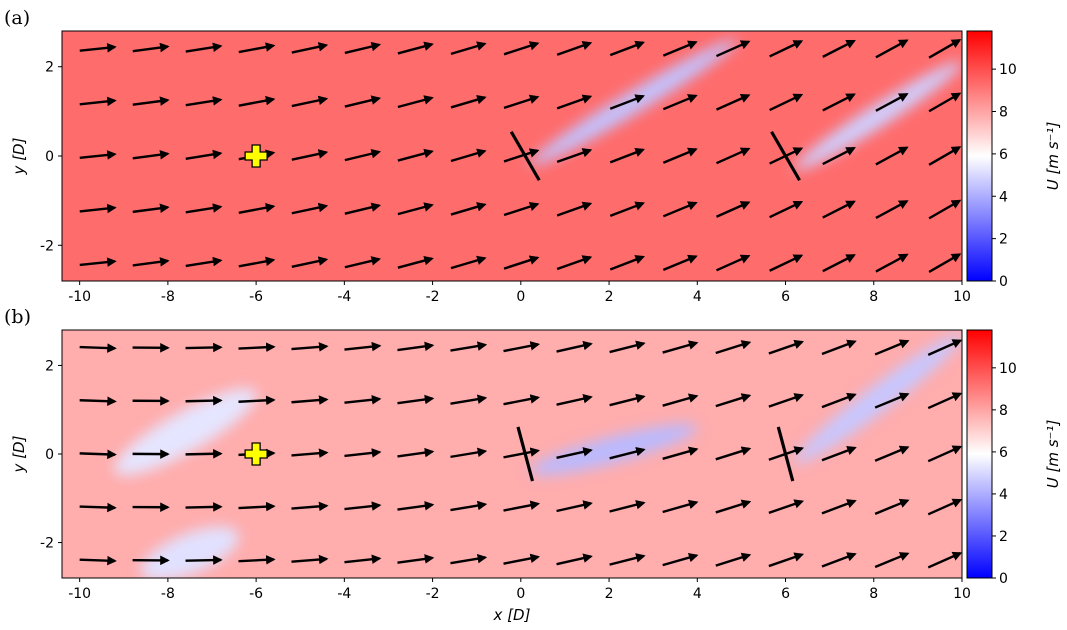 Image resolution: width=1067 pixels, height=630 pixels. What do you see at coordinates (873, 297) in the screenshot?
I see `x-tick-label: 8` at bounding box center [873, 297].